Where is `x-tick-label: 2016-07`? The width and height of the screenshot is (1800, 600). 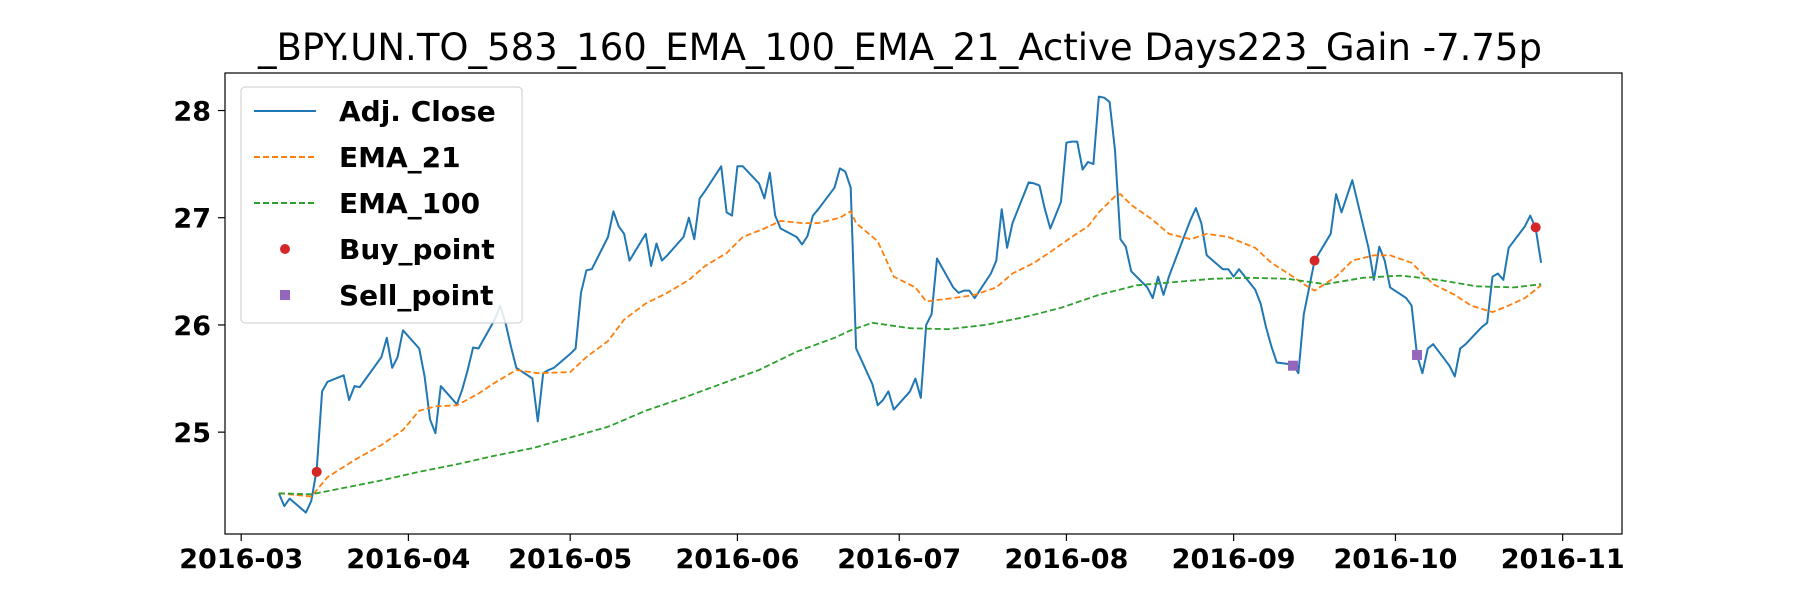 x-tick-label: 2016-07 is located at coordinates (899, 559).